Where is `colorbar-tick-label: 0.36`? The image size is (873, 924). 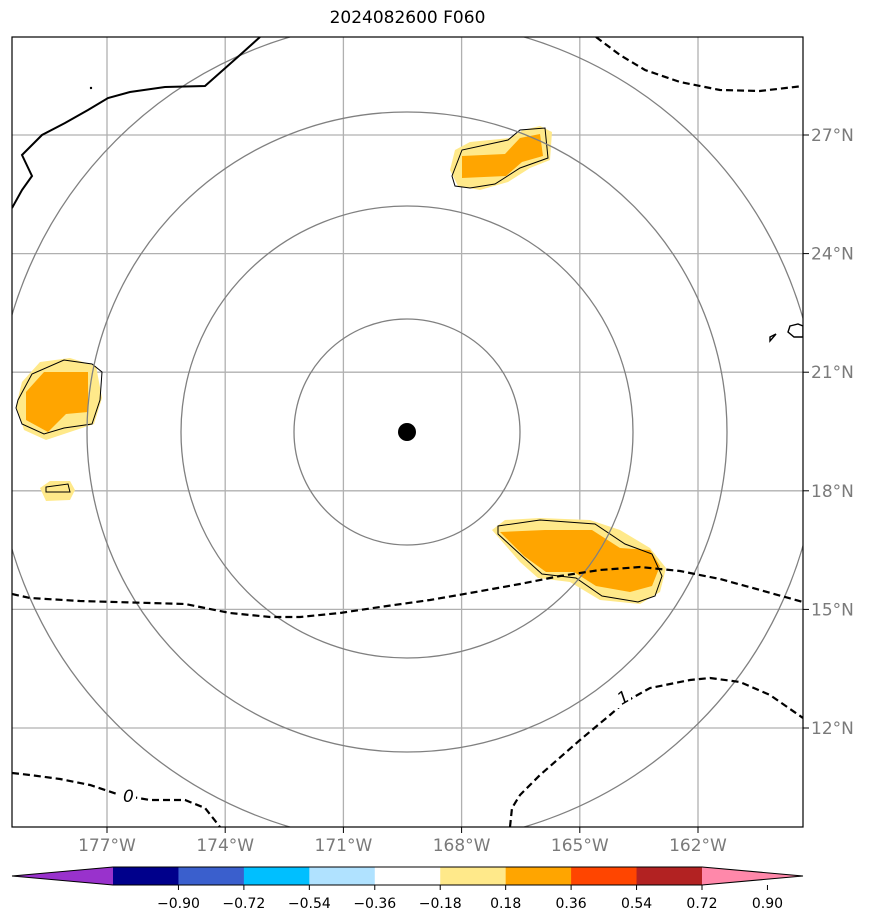 colorbar-tick-label: 0.36 is located at coordinates (571, 904).